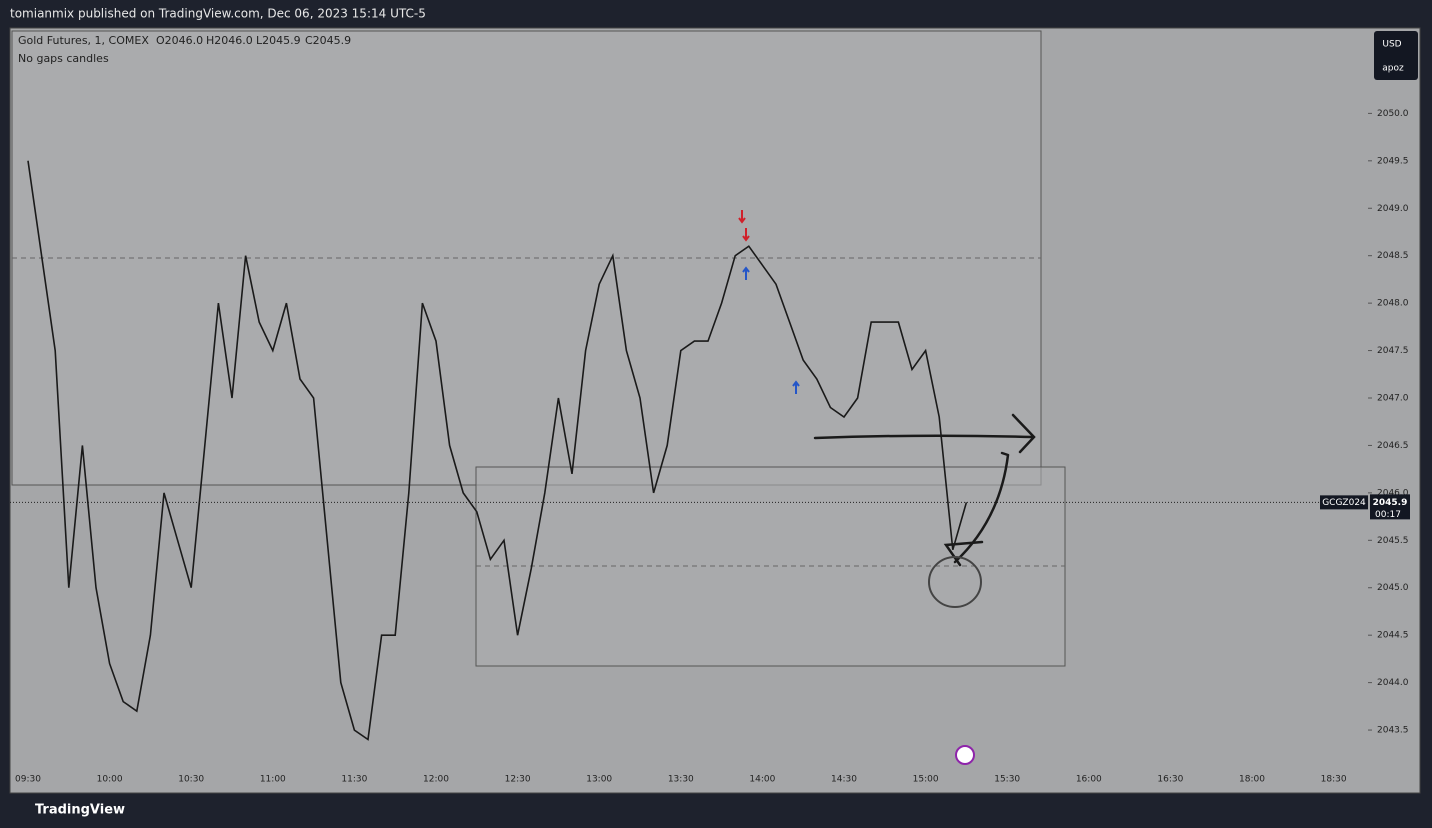 The image size is (1432, 828). Describe the element at coordinates (1393, 351) in the screenshot. I see `y-tick-label: 2047.5` at that location.